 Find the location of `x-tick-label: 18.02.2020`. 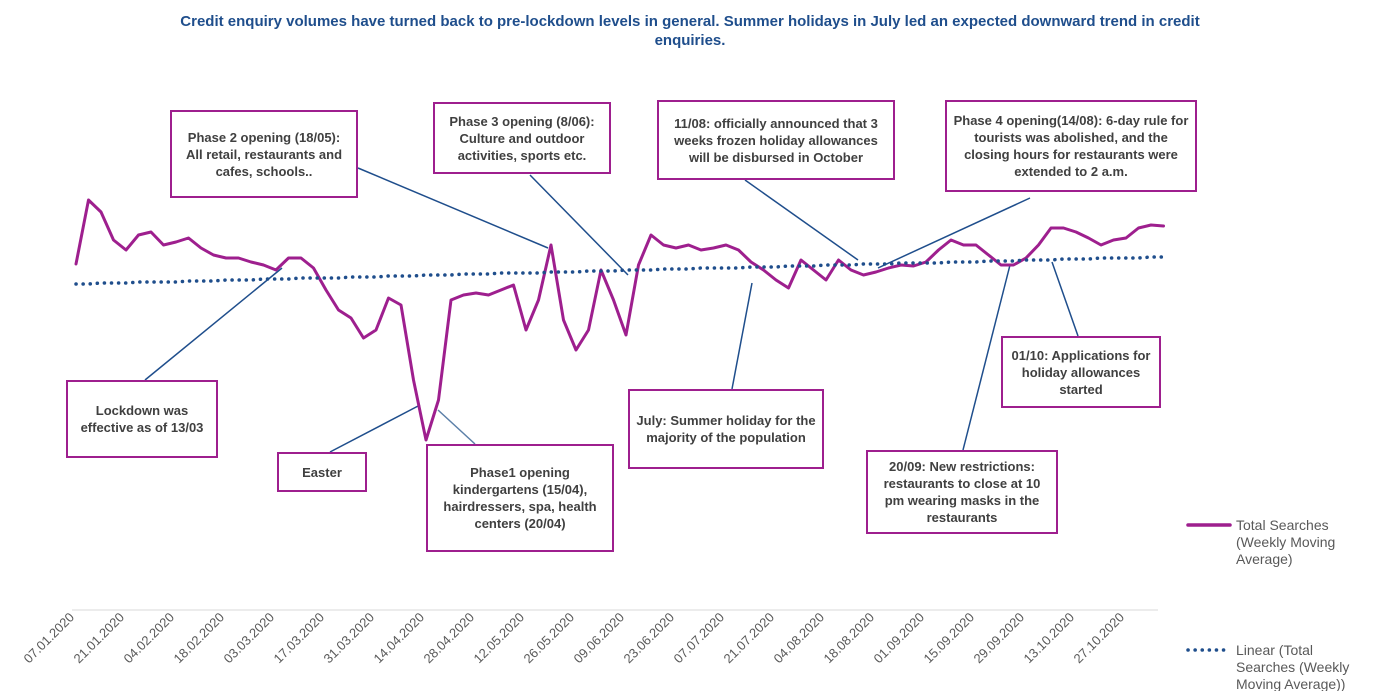

x-tick-label: 18.02.2020 is located at coordinates (198, 638).